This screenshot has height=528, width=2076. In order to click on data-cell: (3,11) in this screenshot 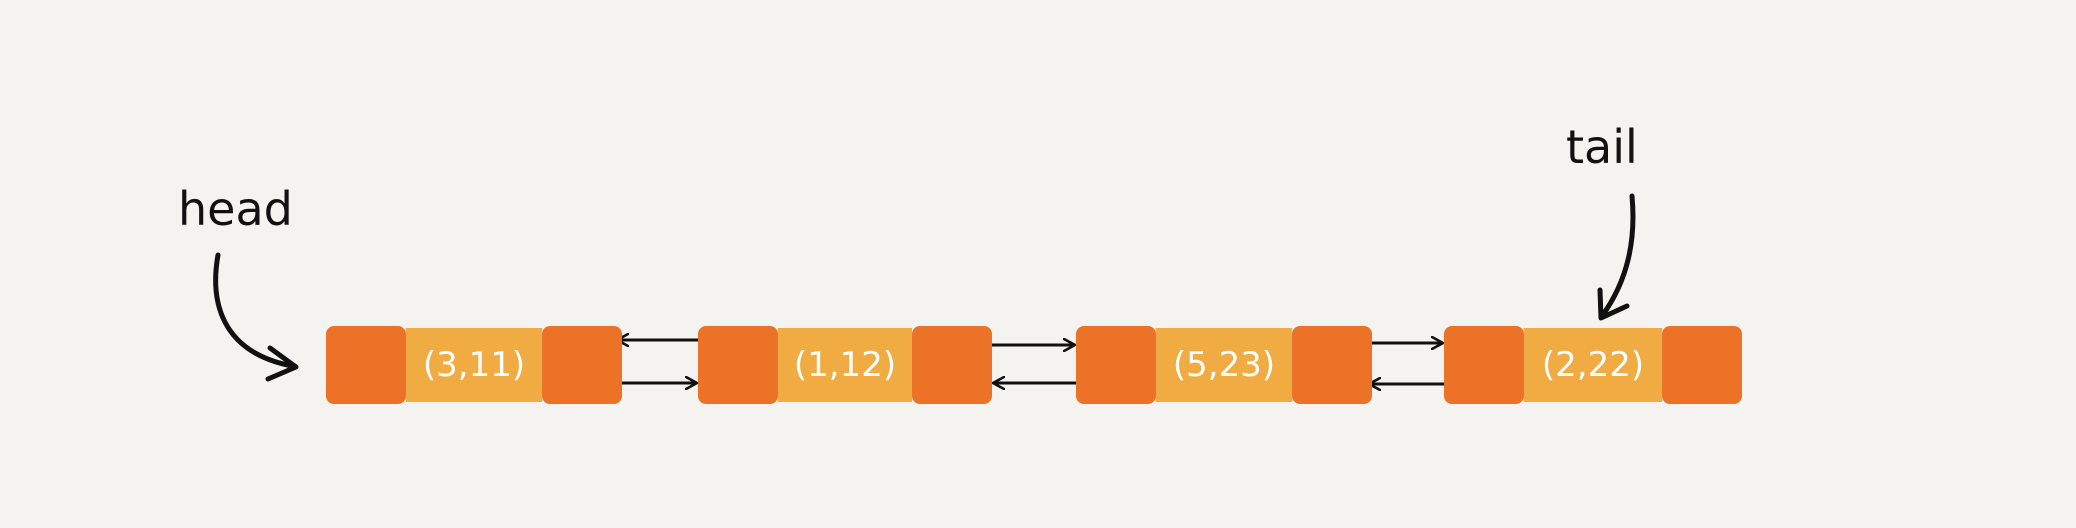, I will do `click(474, 365)`.